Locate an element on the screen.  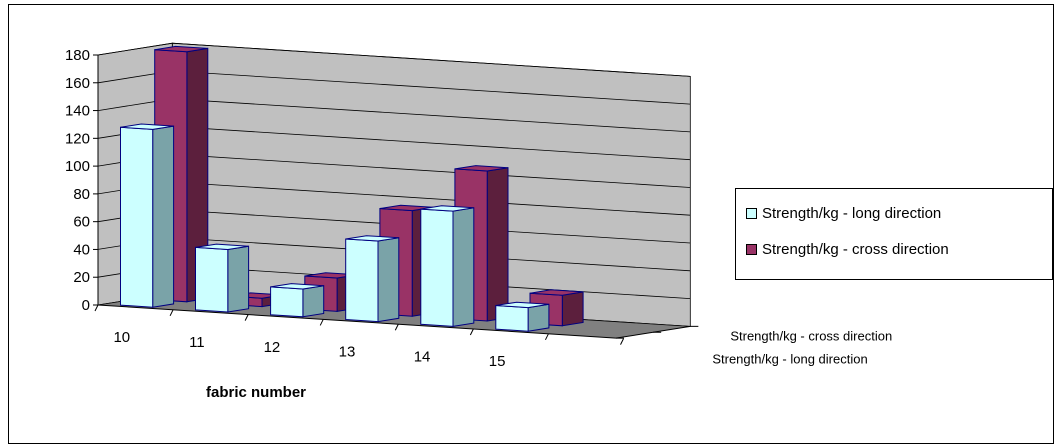
legend-swatch-long is located at coordinates (751, 213).